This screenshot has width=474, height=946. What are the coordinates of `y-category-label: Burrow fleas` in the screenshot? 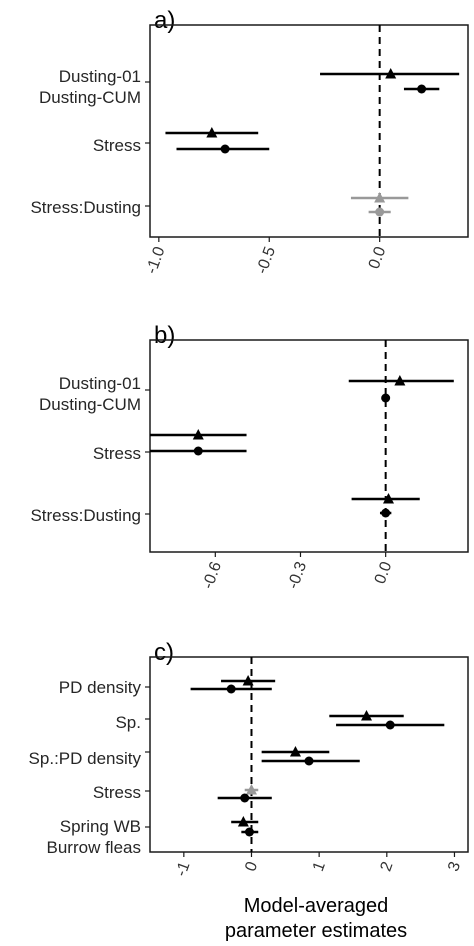 It's located at (94, 847).